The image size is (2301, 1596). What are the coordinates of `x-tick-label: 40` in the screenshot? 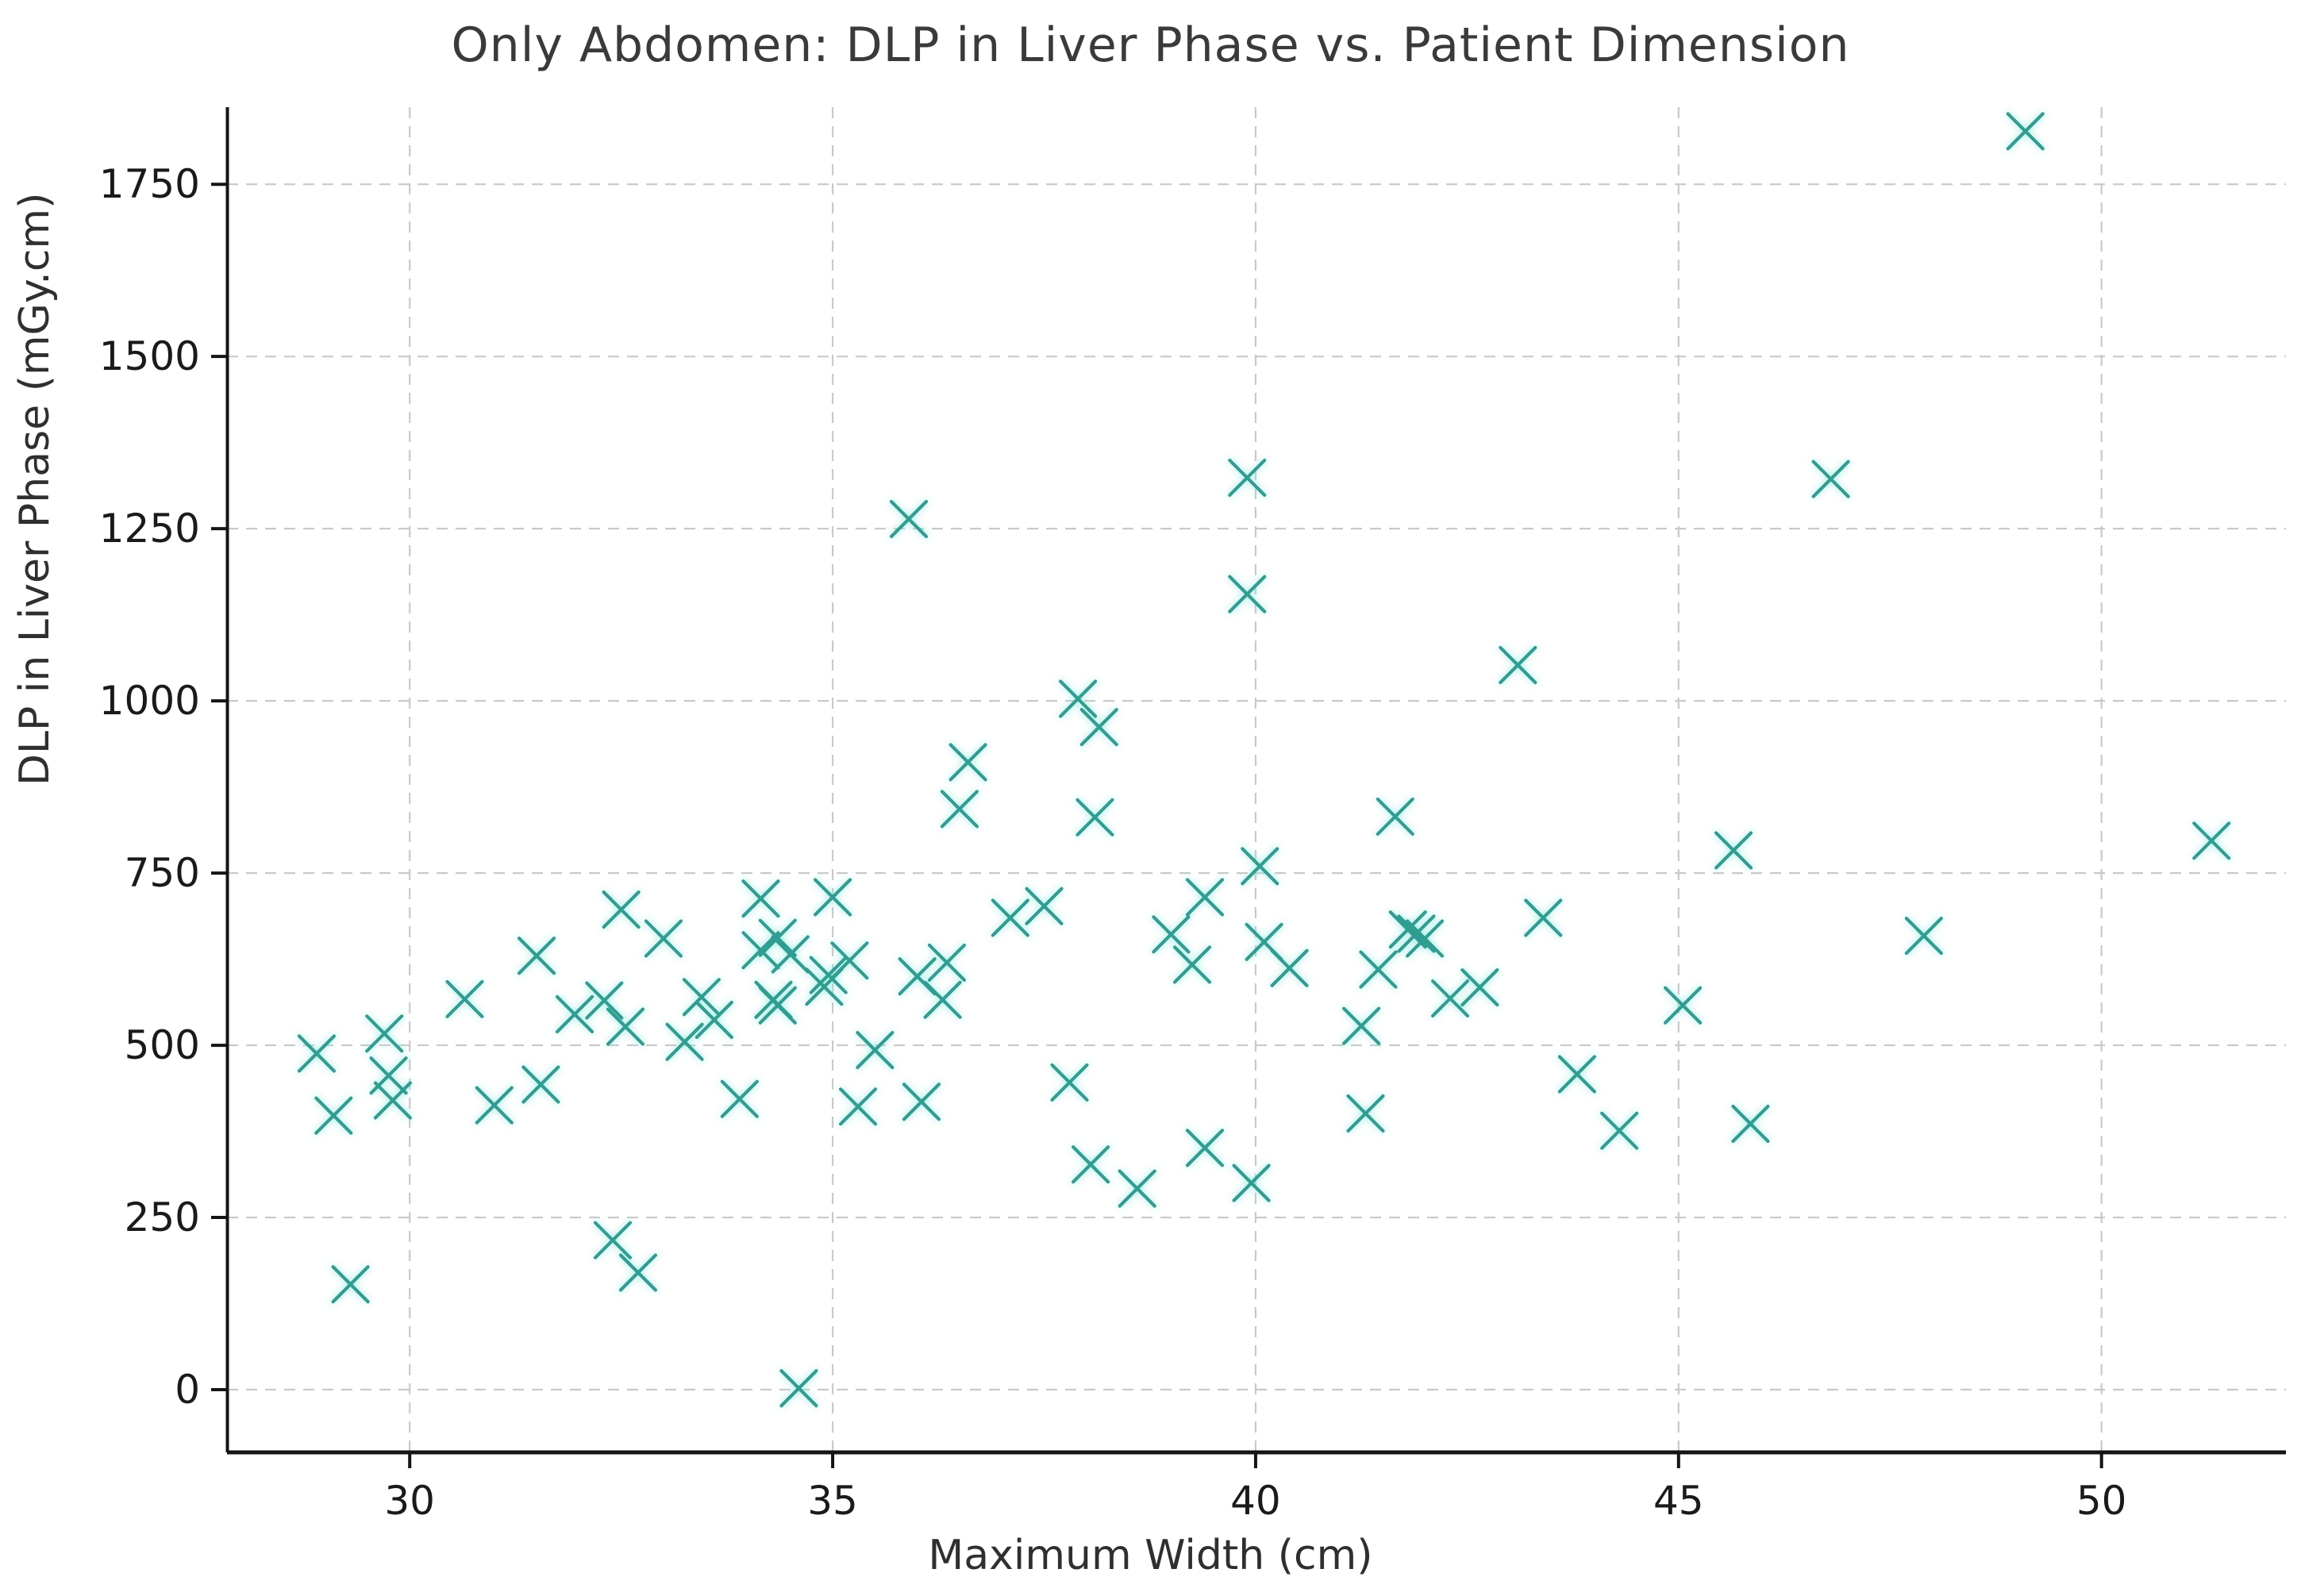 It's located at (1255, 1501).